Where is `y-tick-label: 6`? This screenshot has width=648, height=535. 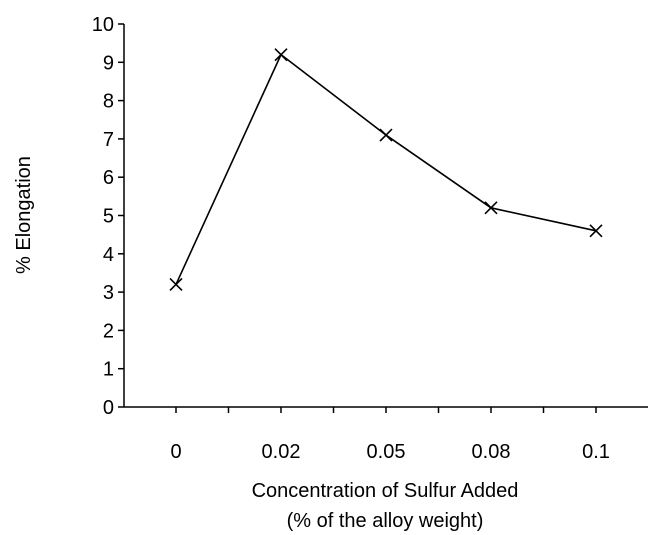 y-tick-label: 6 is located at coordinates (108, 178).